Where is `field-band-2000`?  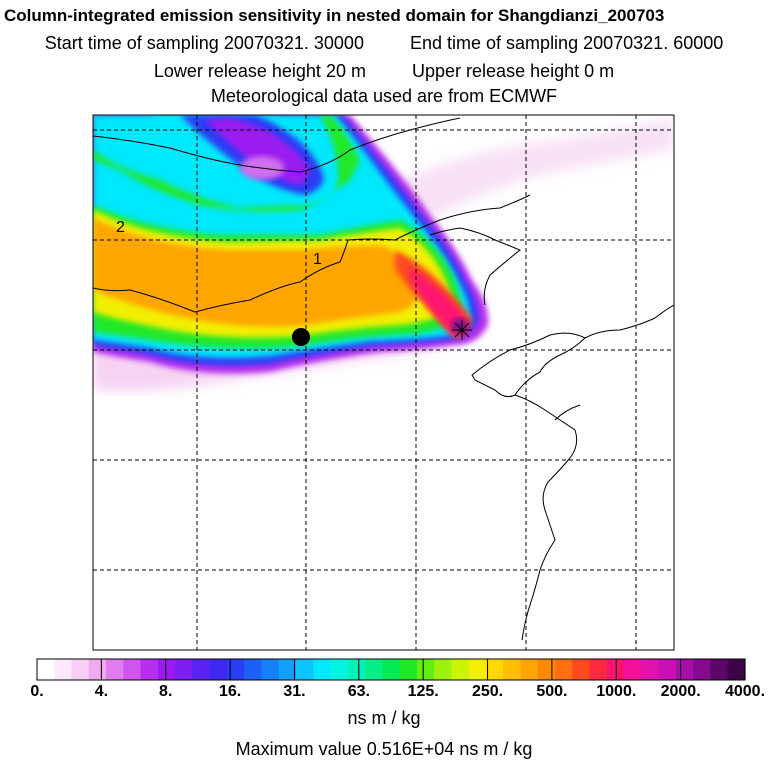 field-band-2000 is located at coordinates (439, 301).